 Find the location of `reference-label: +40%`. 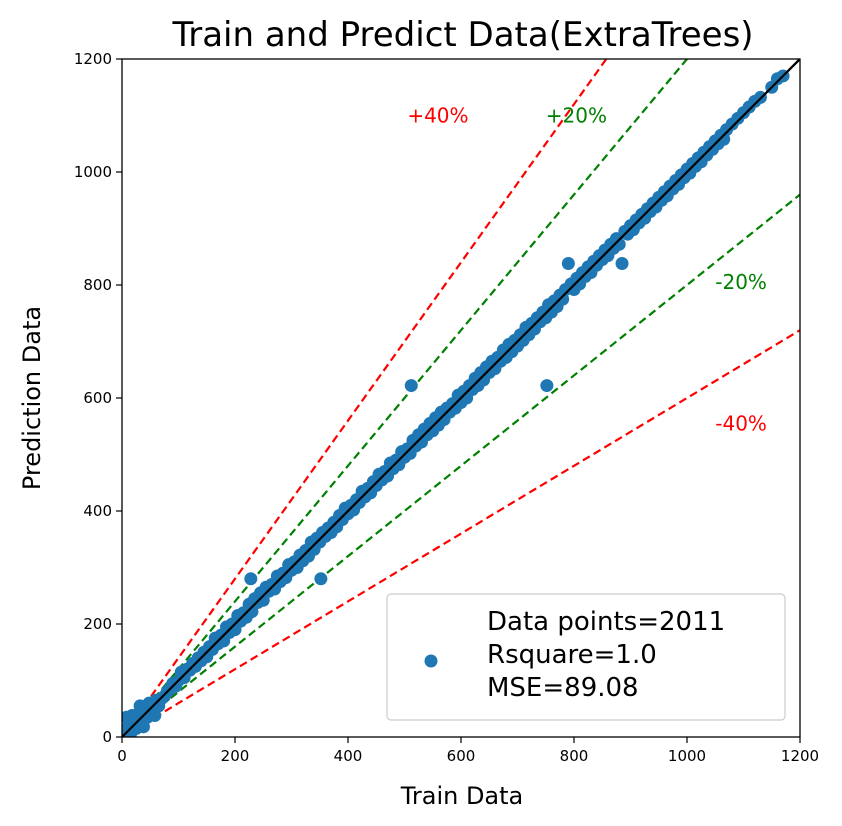

reference-label: +40% is located at coordinates (437, 116).